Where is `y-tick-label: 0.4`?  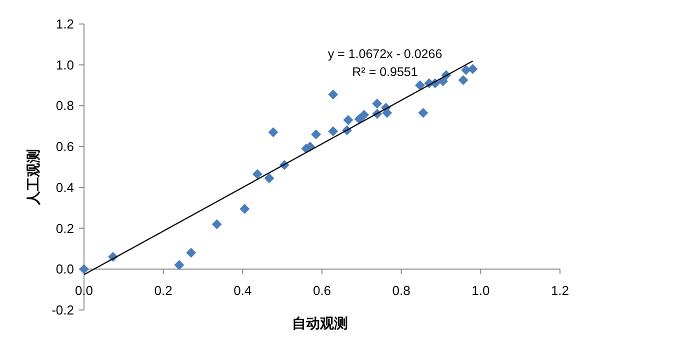
y-tick-label: 0.4 is located at coordinates (65, 187).